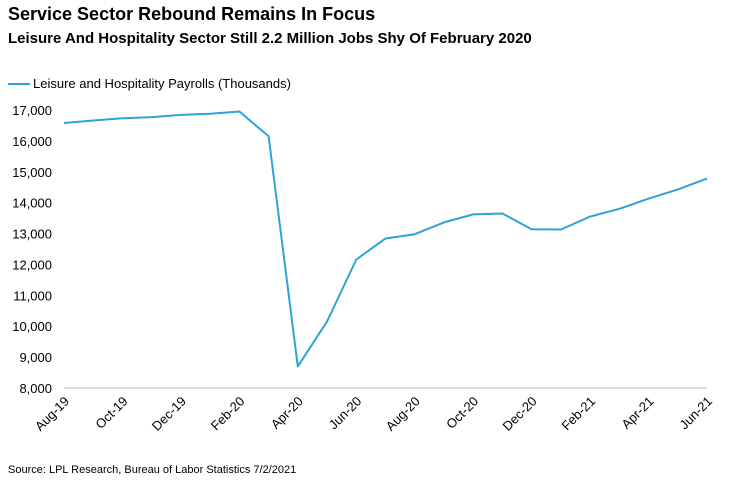  I want to click on x-tick-label: Jun-21, so click(695, 413).